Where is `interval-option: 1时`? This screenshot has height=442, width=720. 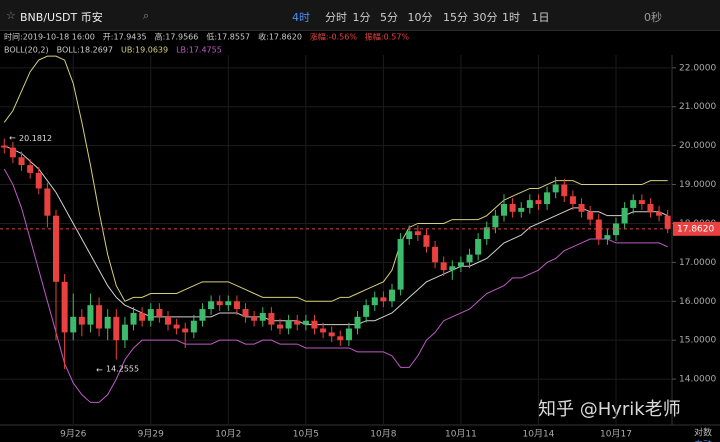
interval-option: 1时 is located at coordinates (511, 17).